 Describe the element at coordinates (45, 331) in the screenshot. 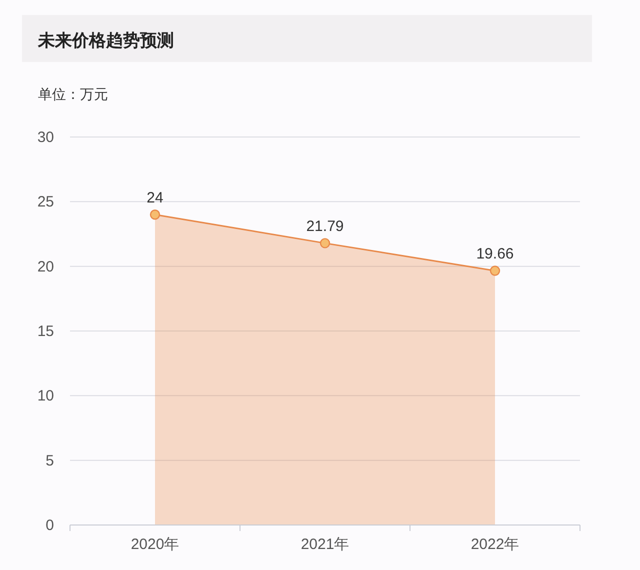

I see `ytick: 15` at that location.